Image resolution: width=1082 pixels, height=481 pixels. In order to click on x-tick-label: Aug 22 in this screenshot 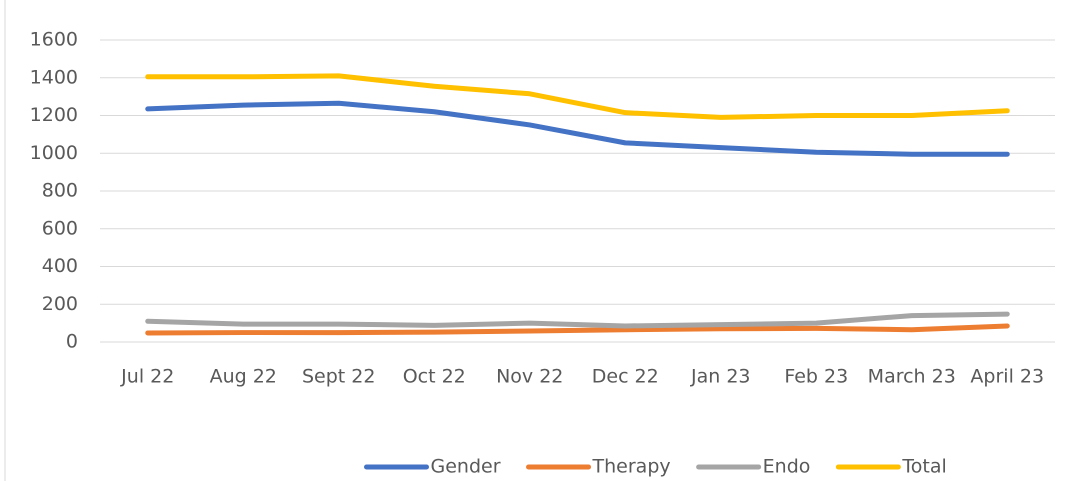, I will do `click(243, 377)`.